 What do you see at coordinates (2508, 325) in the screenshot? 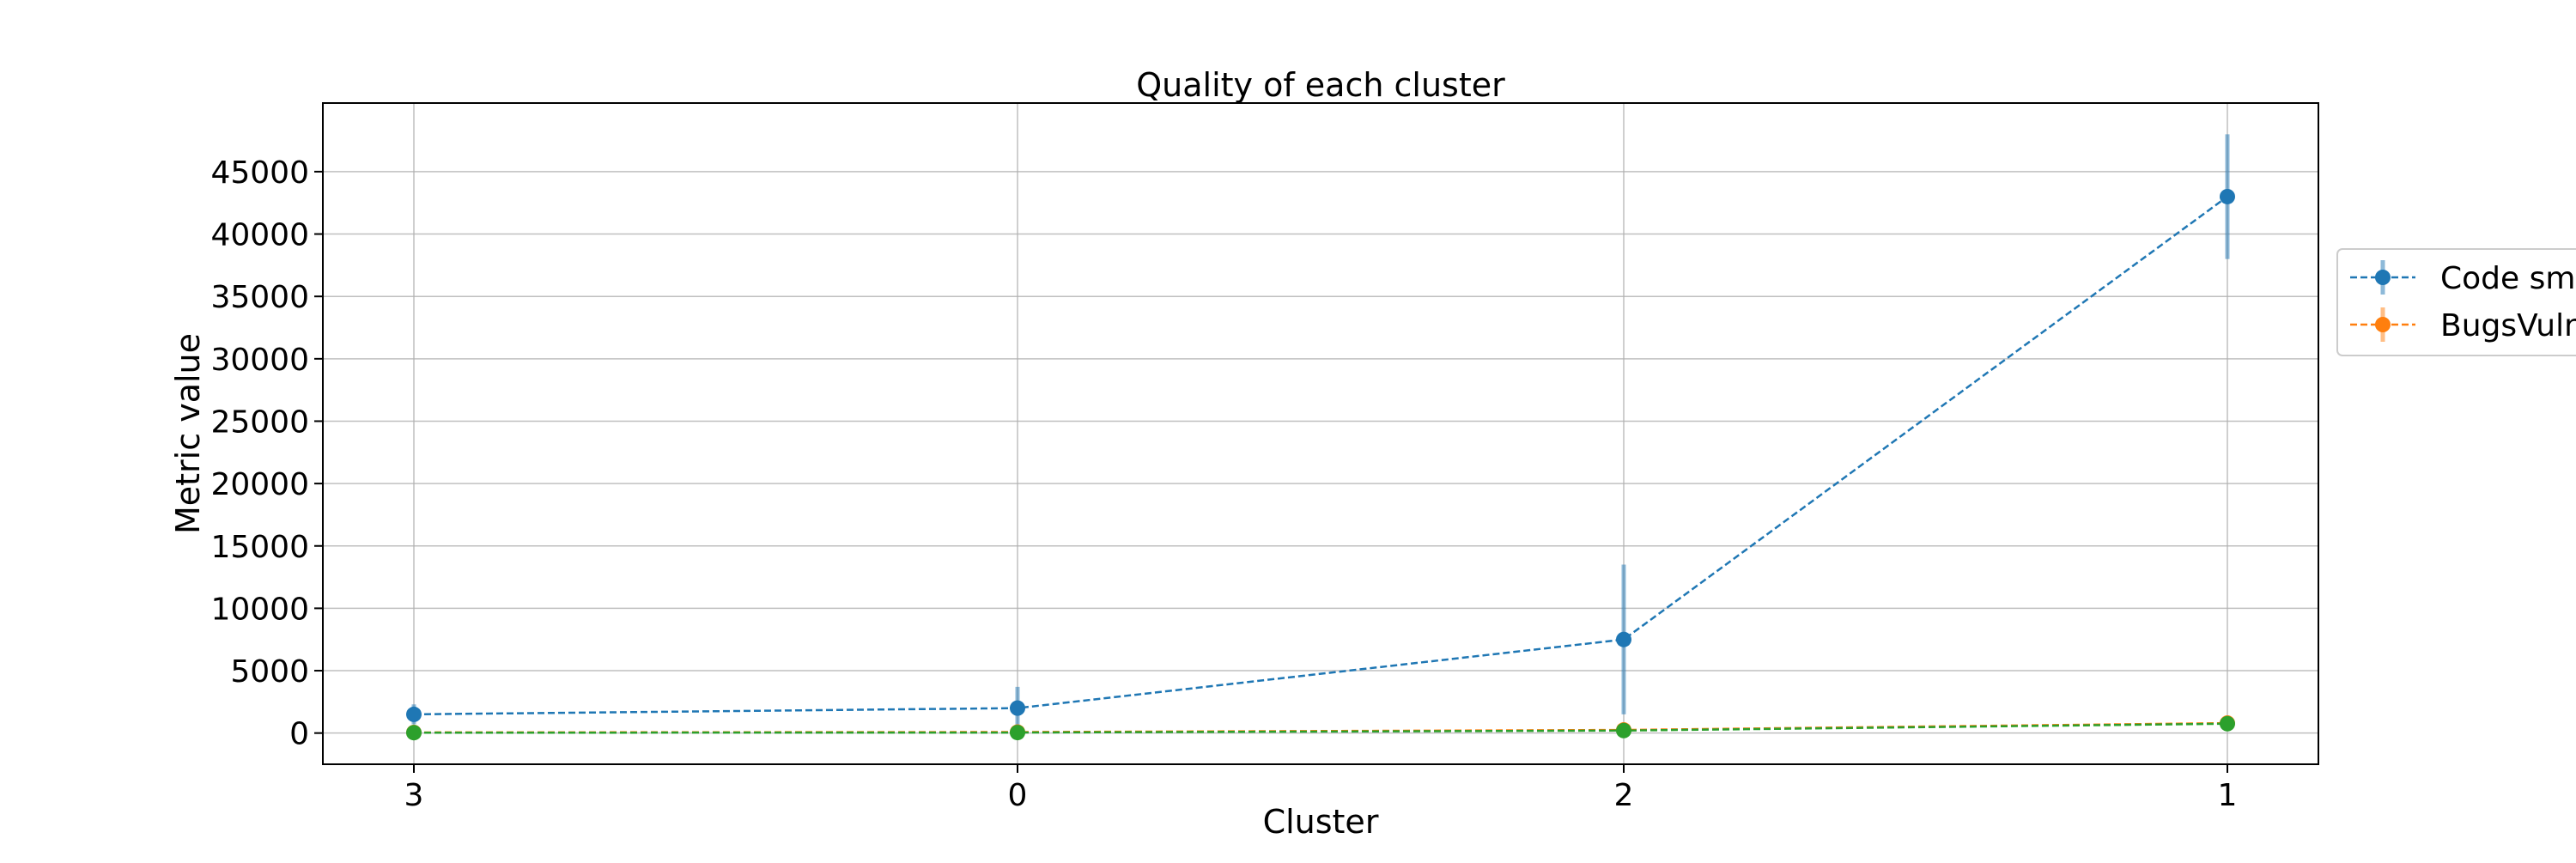
I see `legend-label: BugsVuln` at bounding box center [2508, 325].